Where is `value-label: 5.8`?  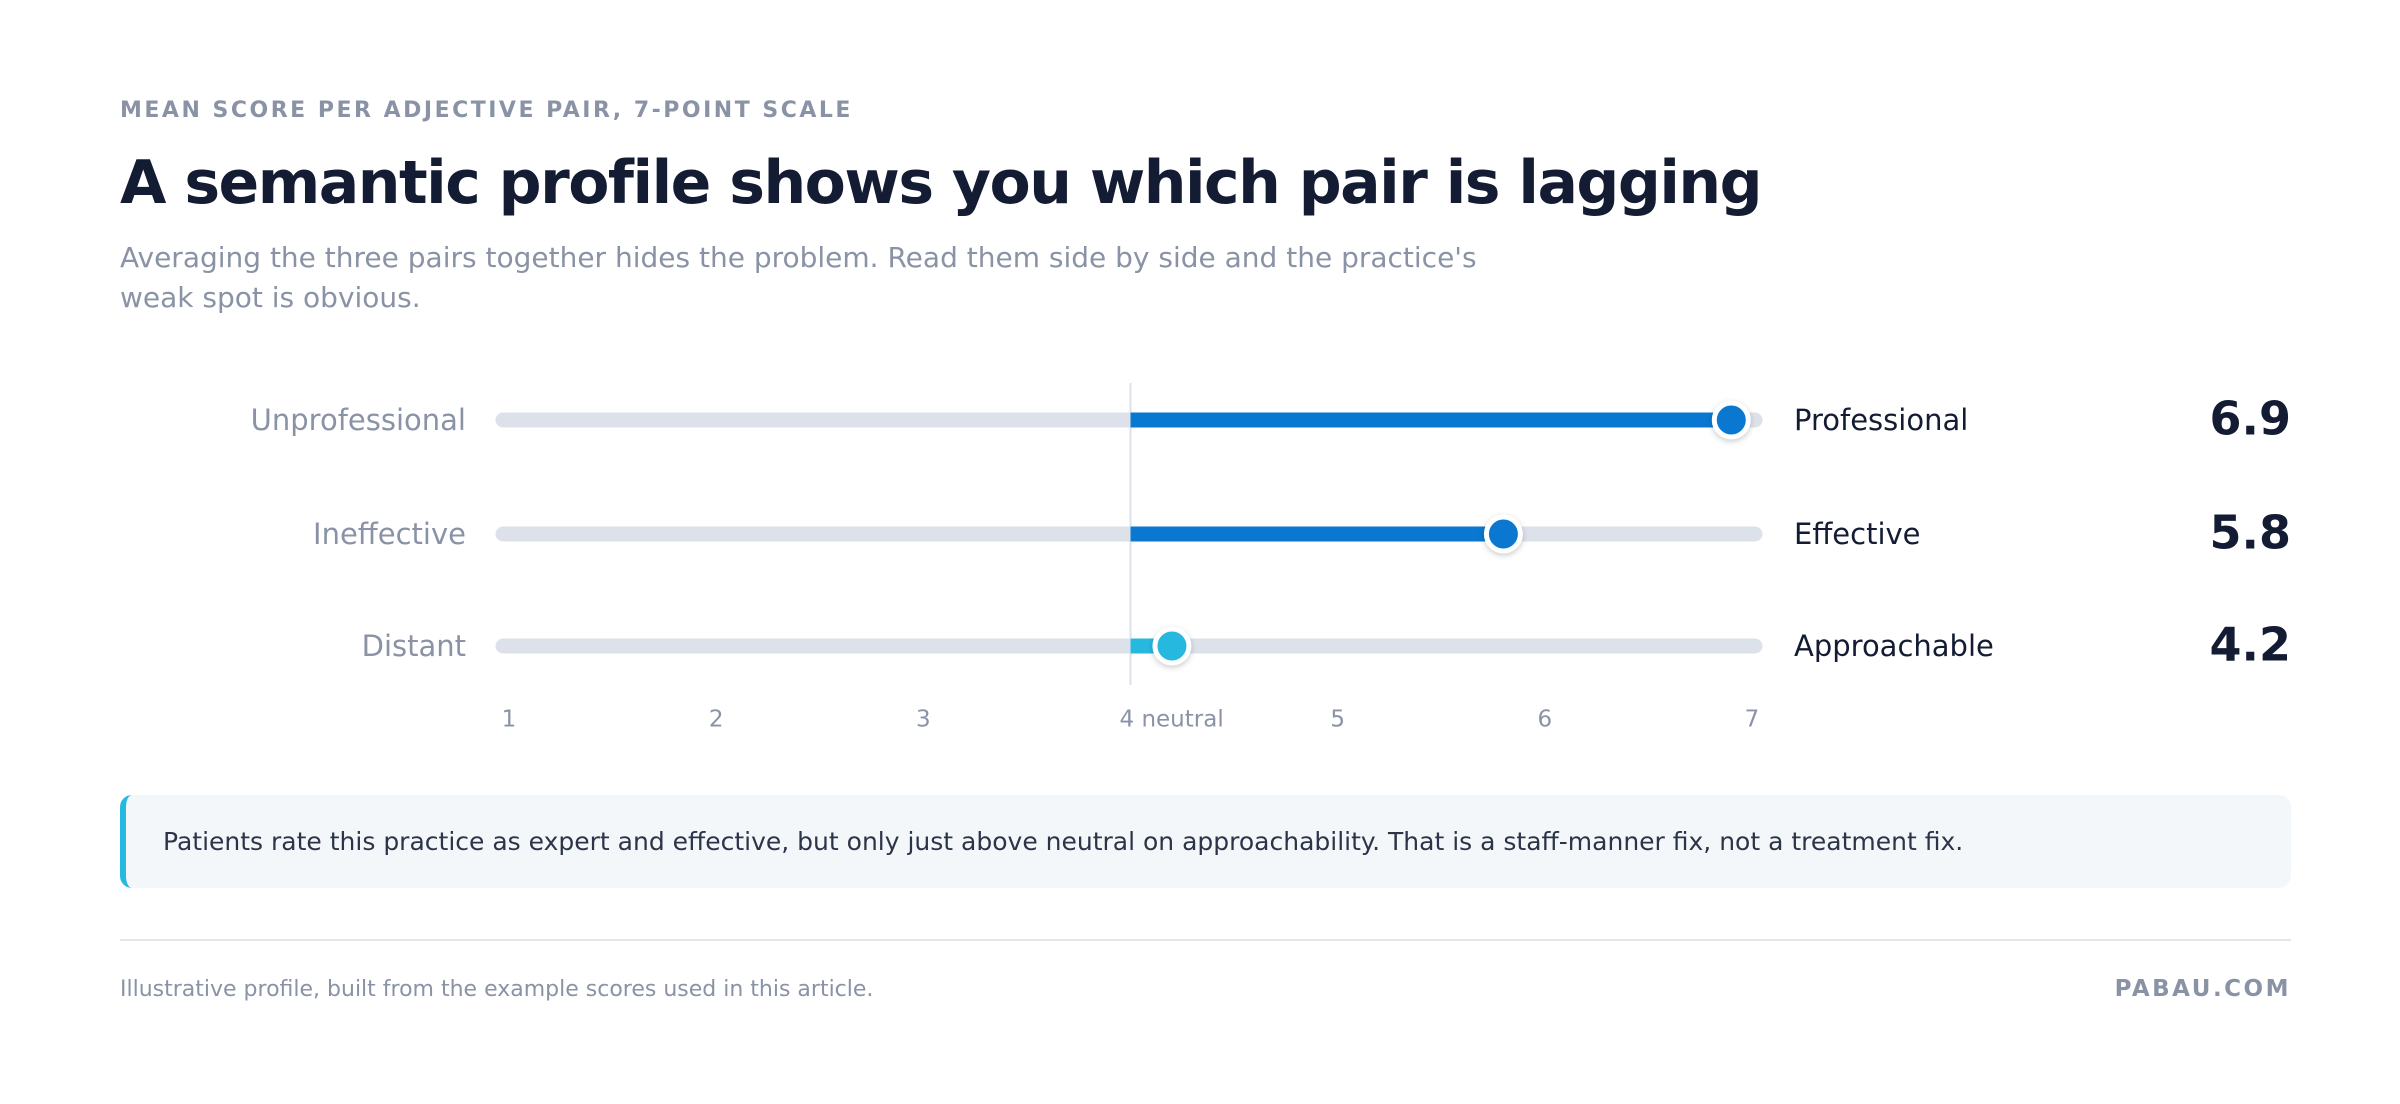
value-label: 5.8 is located at coordinates (2251, 533).